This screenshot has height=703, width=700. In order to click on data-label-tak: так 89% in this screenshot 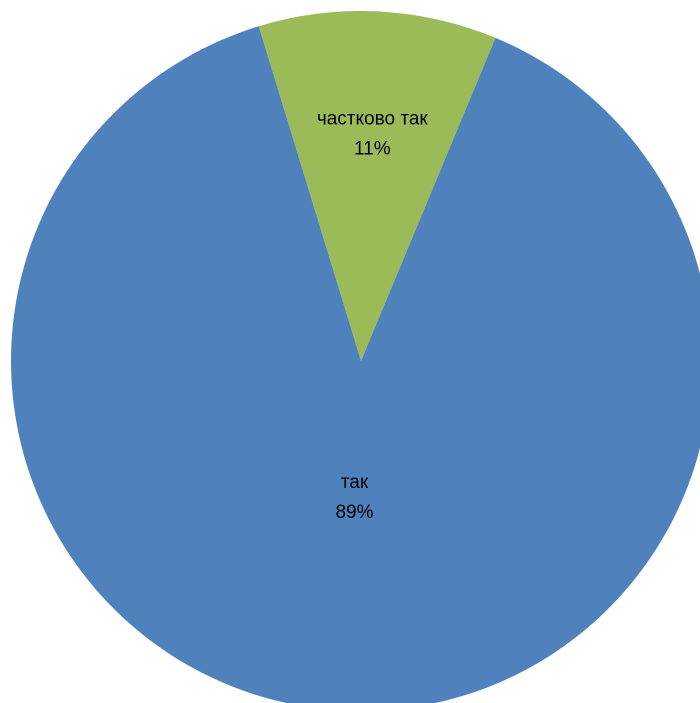, I will do `click(354, 497)`.